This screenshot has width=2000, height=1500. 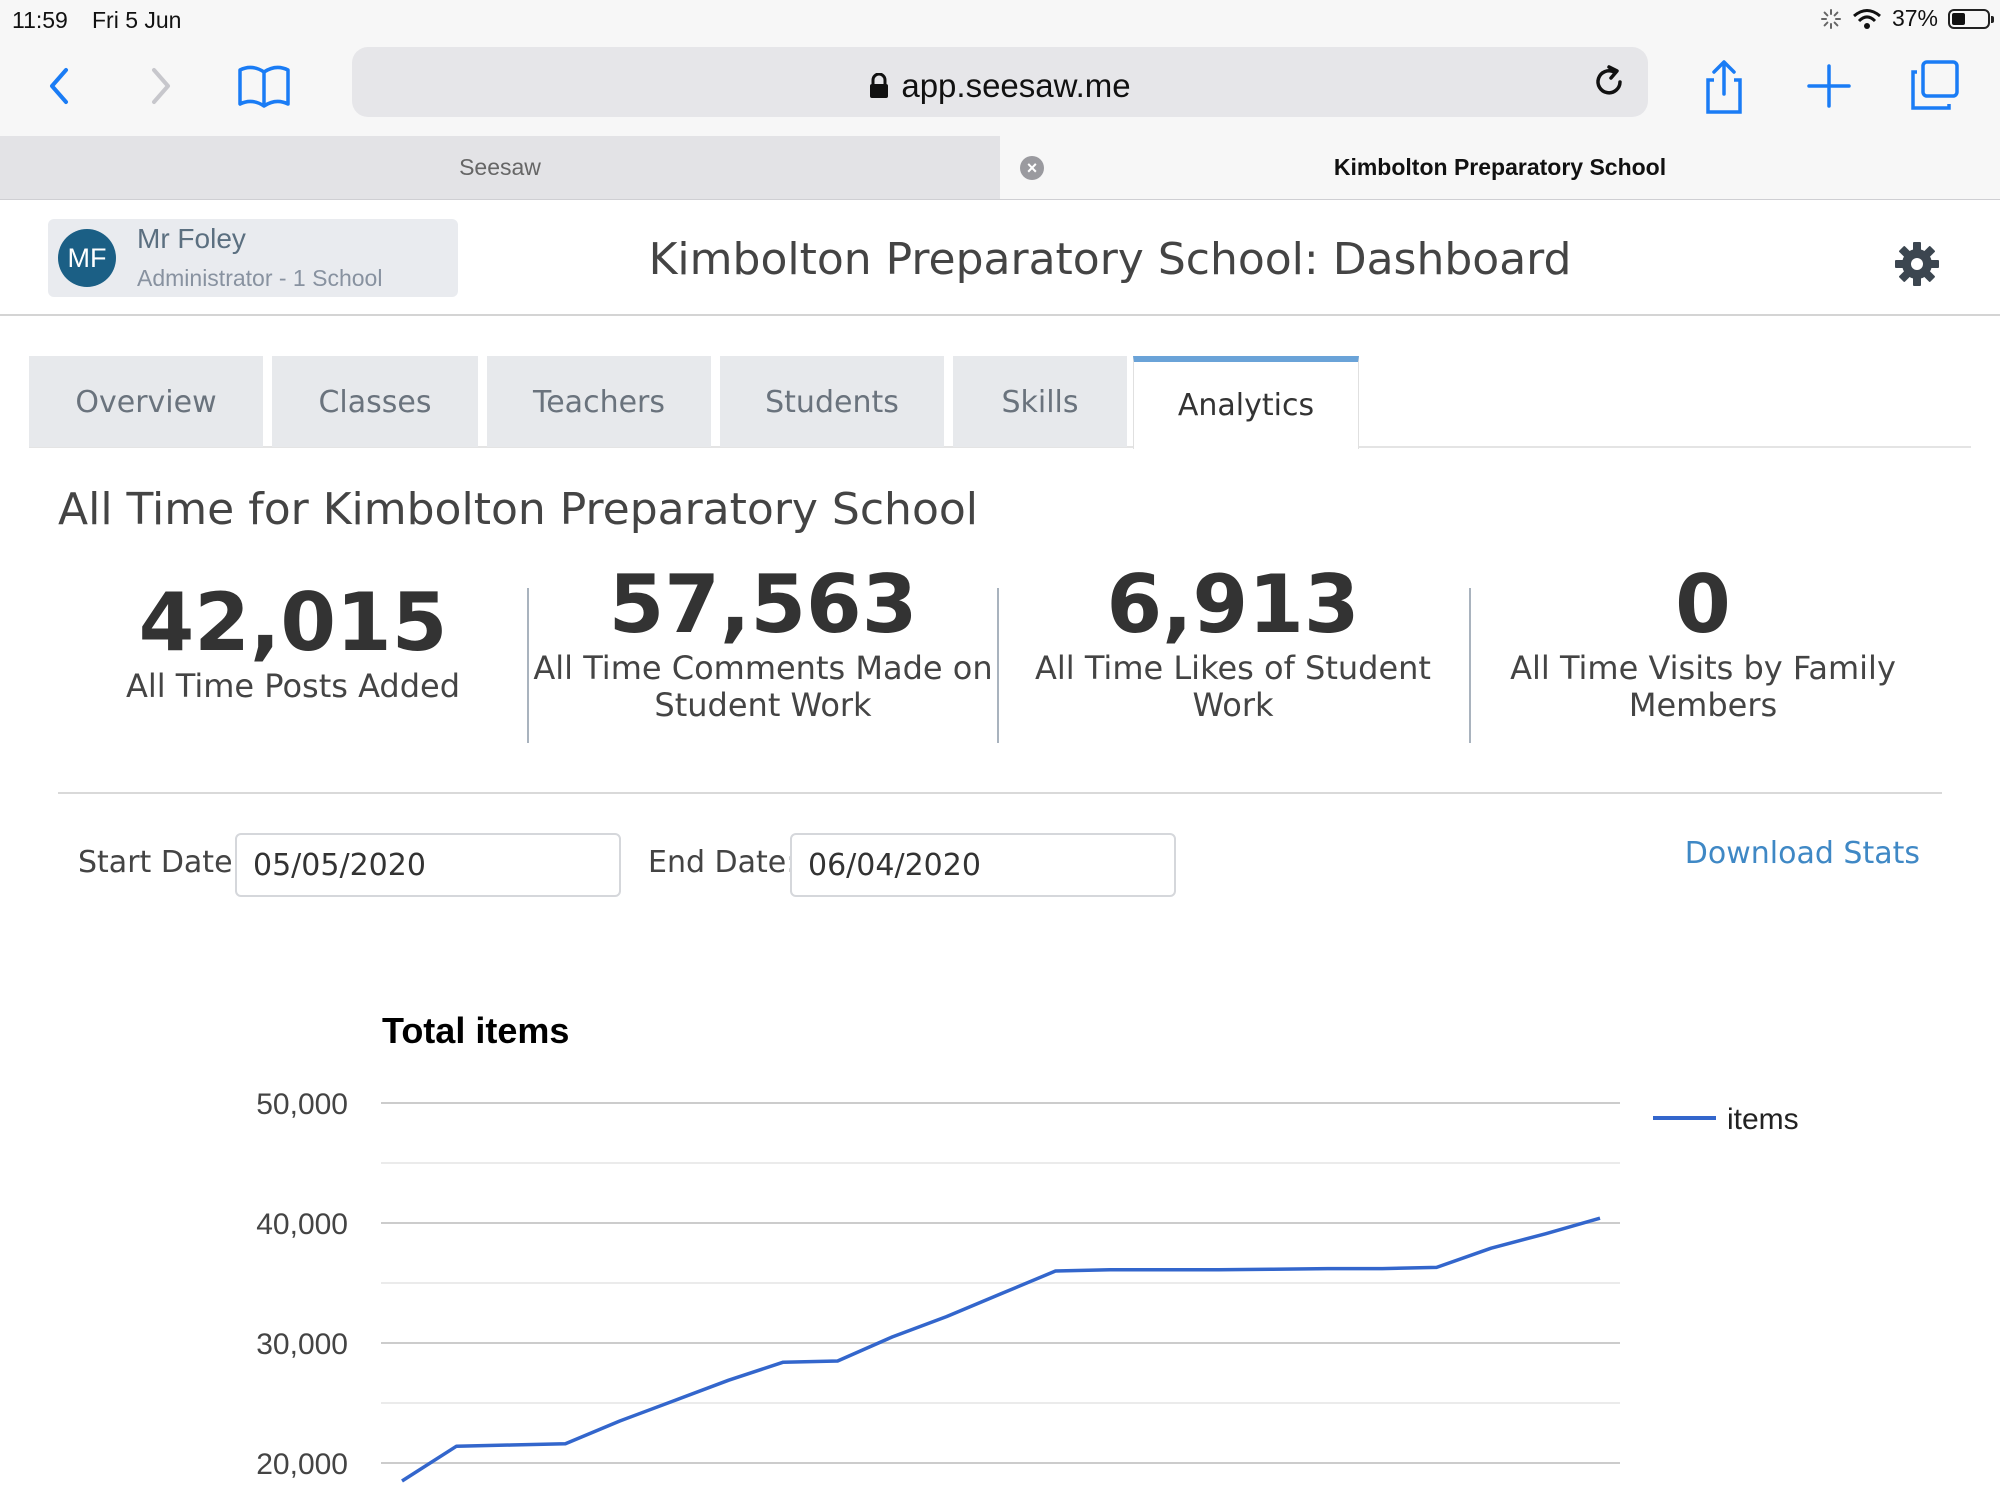 I want to click on close-tab-icon: ×, so click(x=1032, y=168).